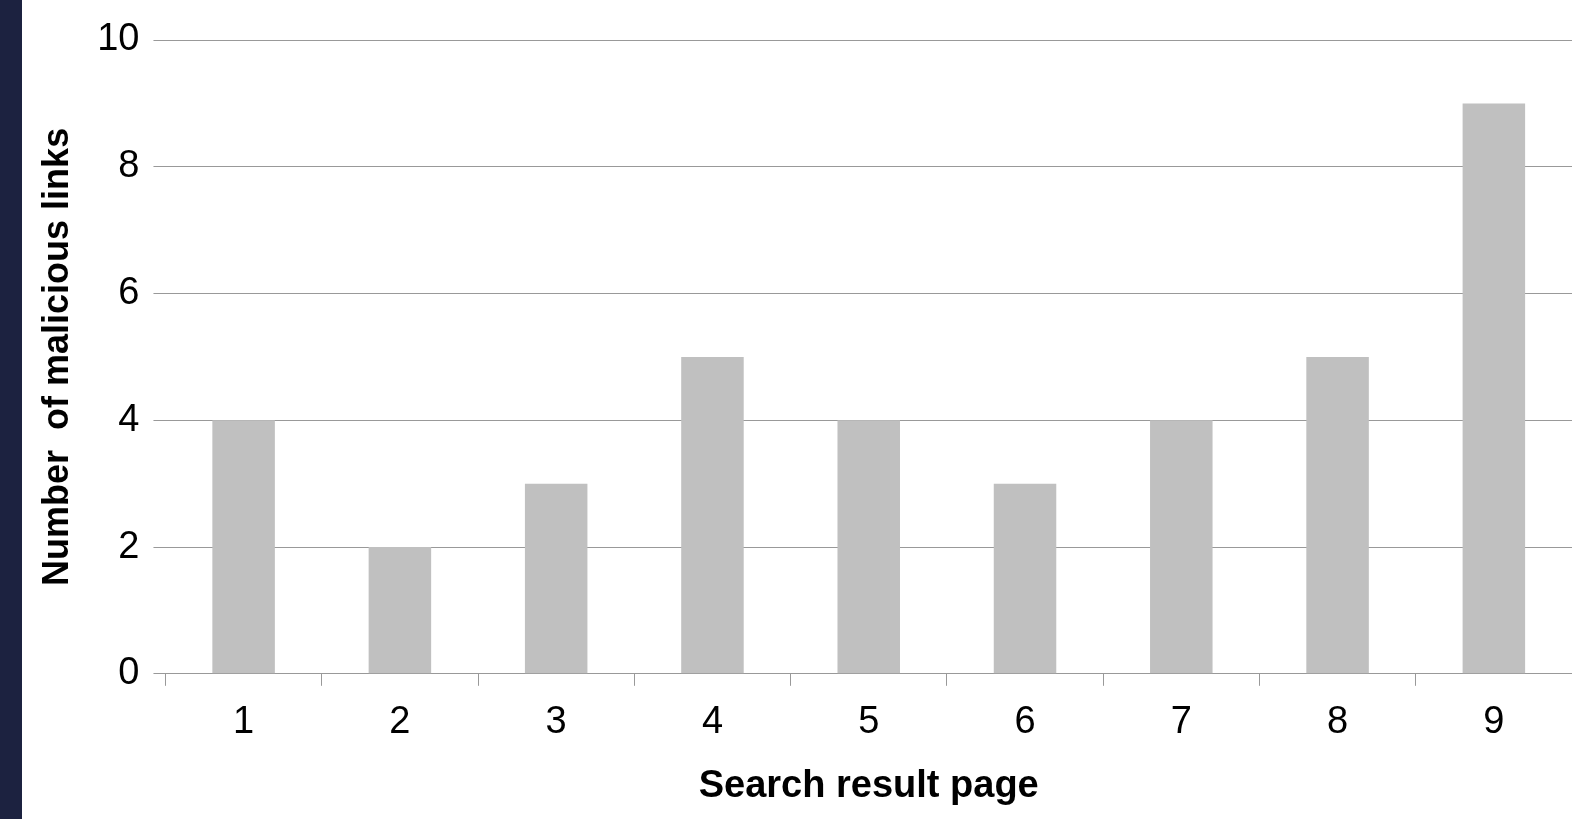 This screenshot has width=1572, height=819. What do you see at coordinates (129, 671) in the screenshot?
I see `y-tick-label: 0` at bounding box center [129, 671].